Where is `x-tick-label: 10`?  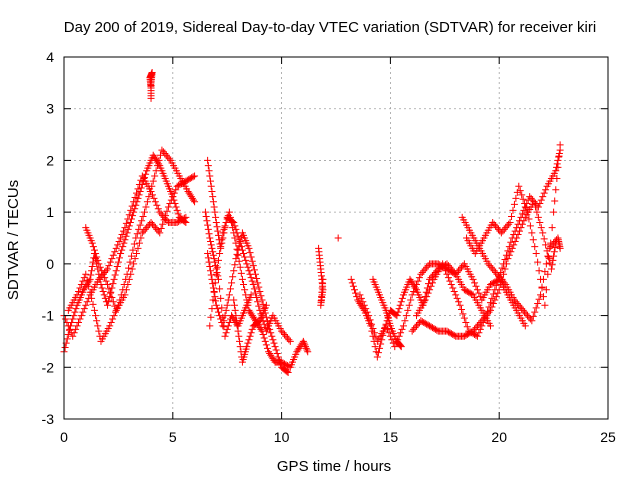 x-tick-label: 10 is located at coordinates (282, 437).